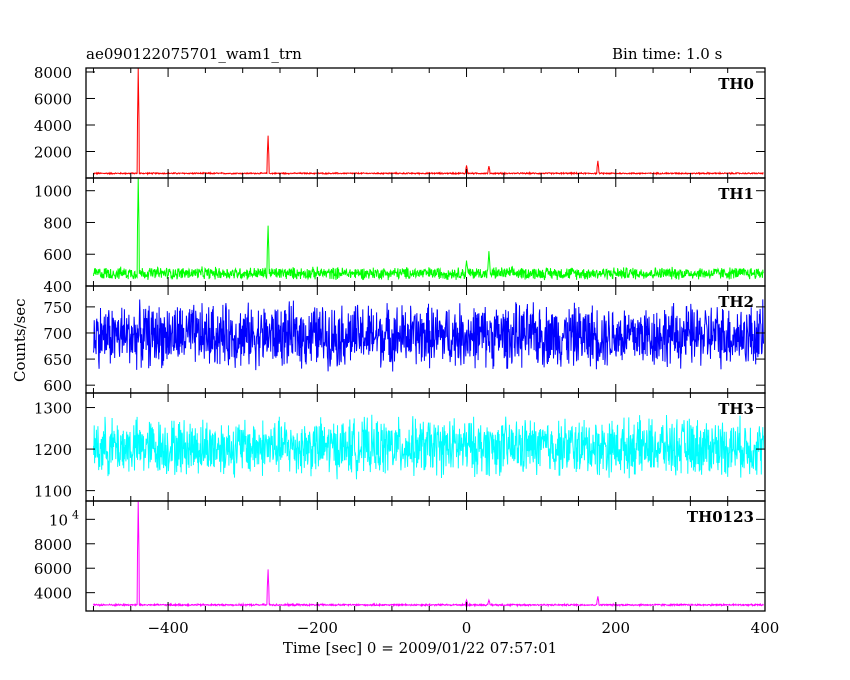  Describe the element at coordinates (53, 192) in the screenshot. I see `y-tick-label: 1000` at that location.